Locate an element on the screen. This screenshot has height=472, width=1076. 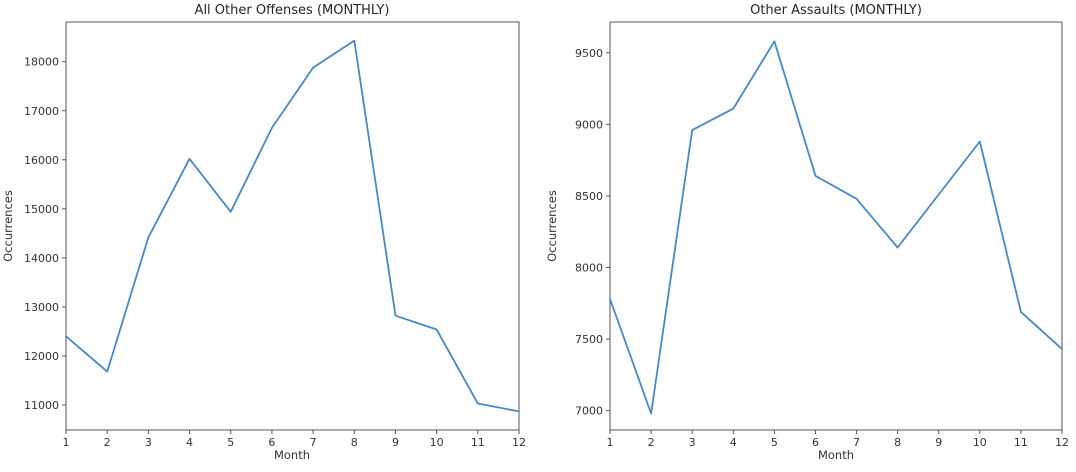
svg-text: 8000 is located at coordinates (589, 268).